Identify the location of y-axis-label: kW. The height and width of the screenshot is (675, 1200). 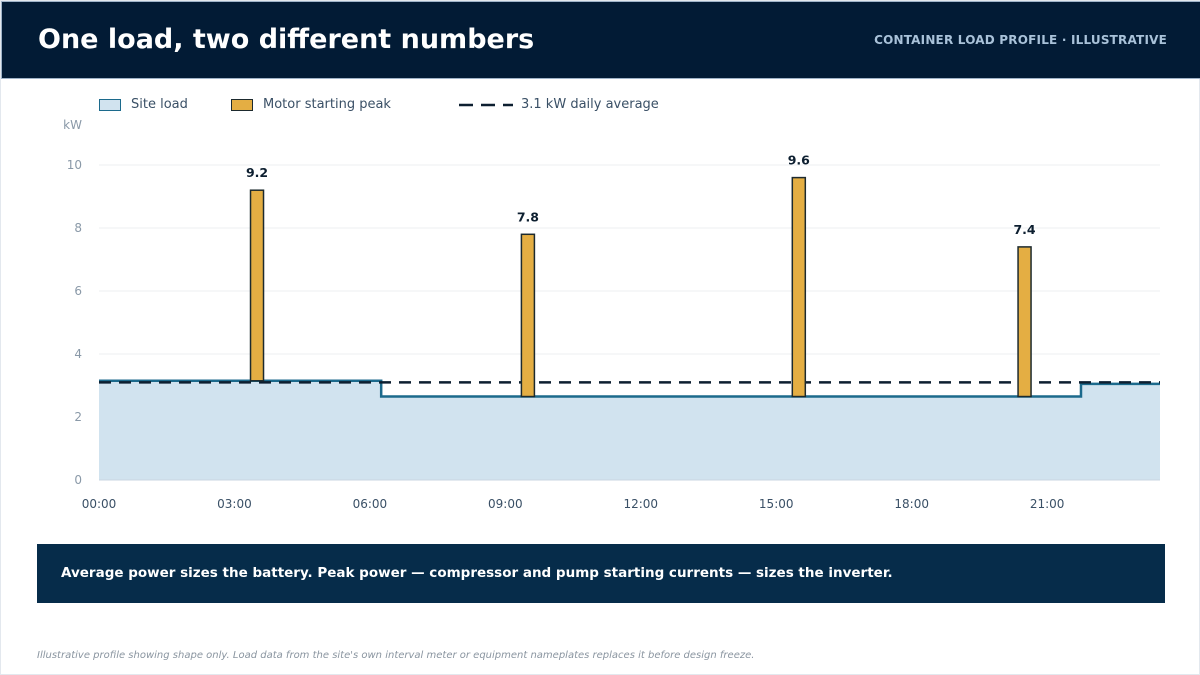
(72, 125).